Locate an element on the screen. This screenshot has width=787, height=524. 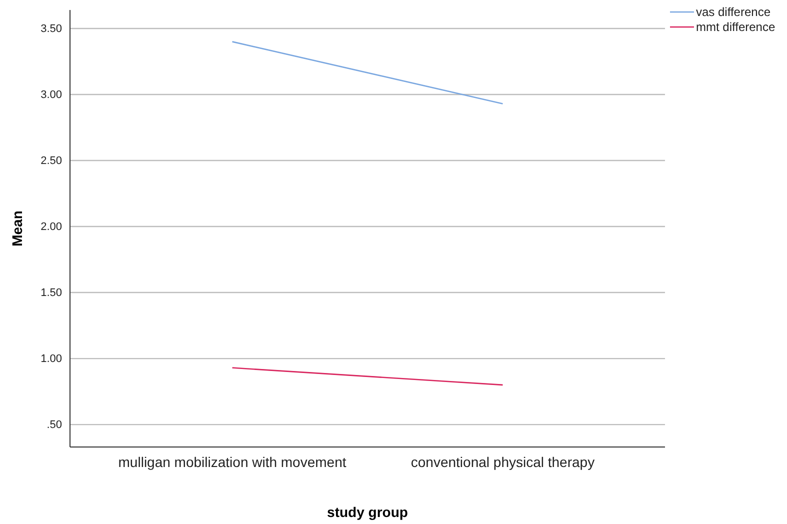
y-tick-label: 1.00 is located at coordinates (51, 359).